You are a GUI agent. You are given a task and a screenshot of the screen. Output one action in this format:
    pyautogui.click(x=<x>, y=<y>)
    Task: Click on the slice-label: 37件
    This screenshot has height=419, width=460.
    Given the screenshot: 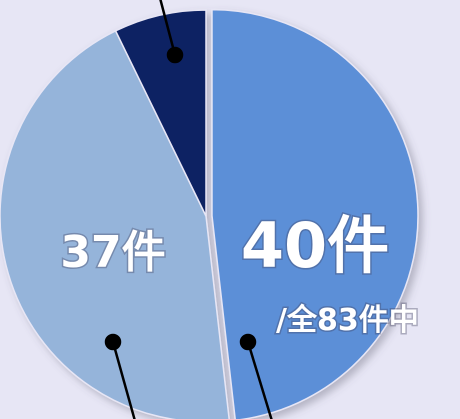 What is the action you would take?
    pyautogui.click(x=112, y=252)
    